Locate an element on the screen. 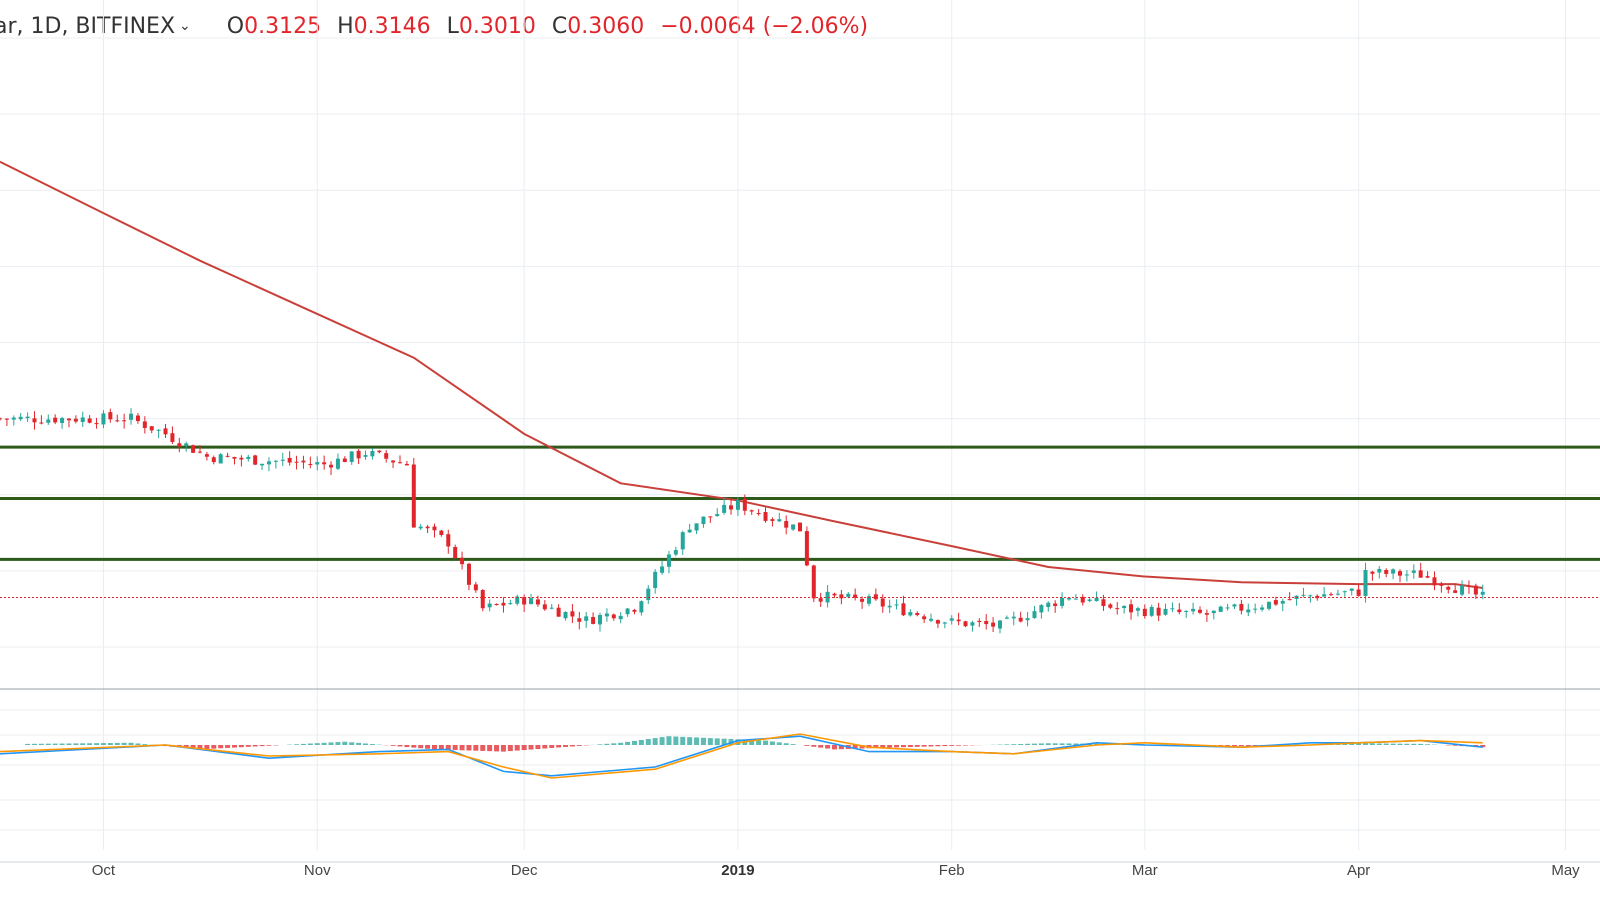 This screenshot has width=1600, height=900. change-value: −0.0064 (−2.06%) is located at coordinates (764, 26).